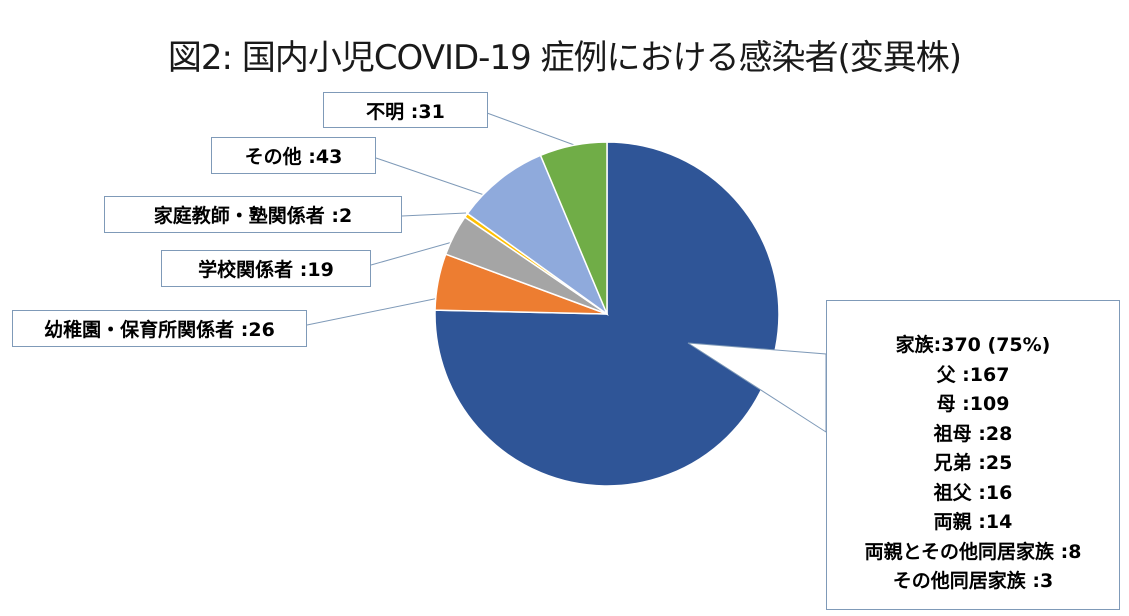  Describe the element at coordinates (373, 311) in the screenshot. I see `leader-line-nursery` at that location.